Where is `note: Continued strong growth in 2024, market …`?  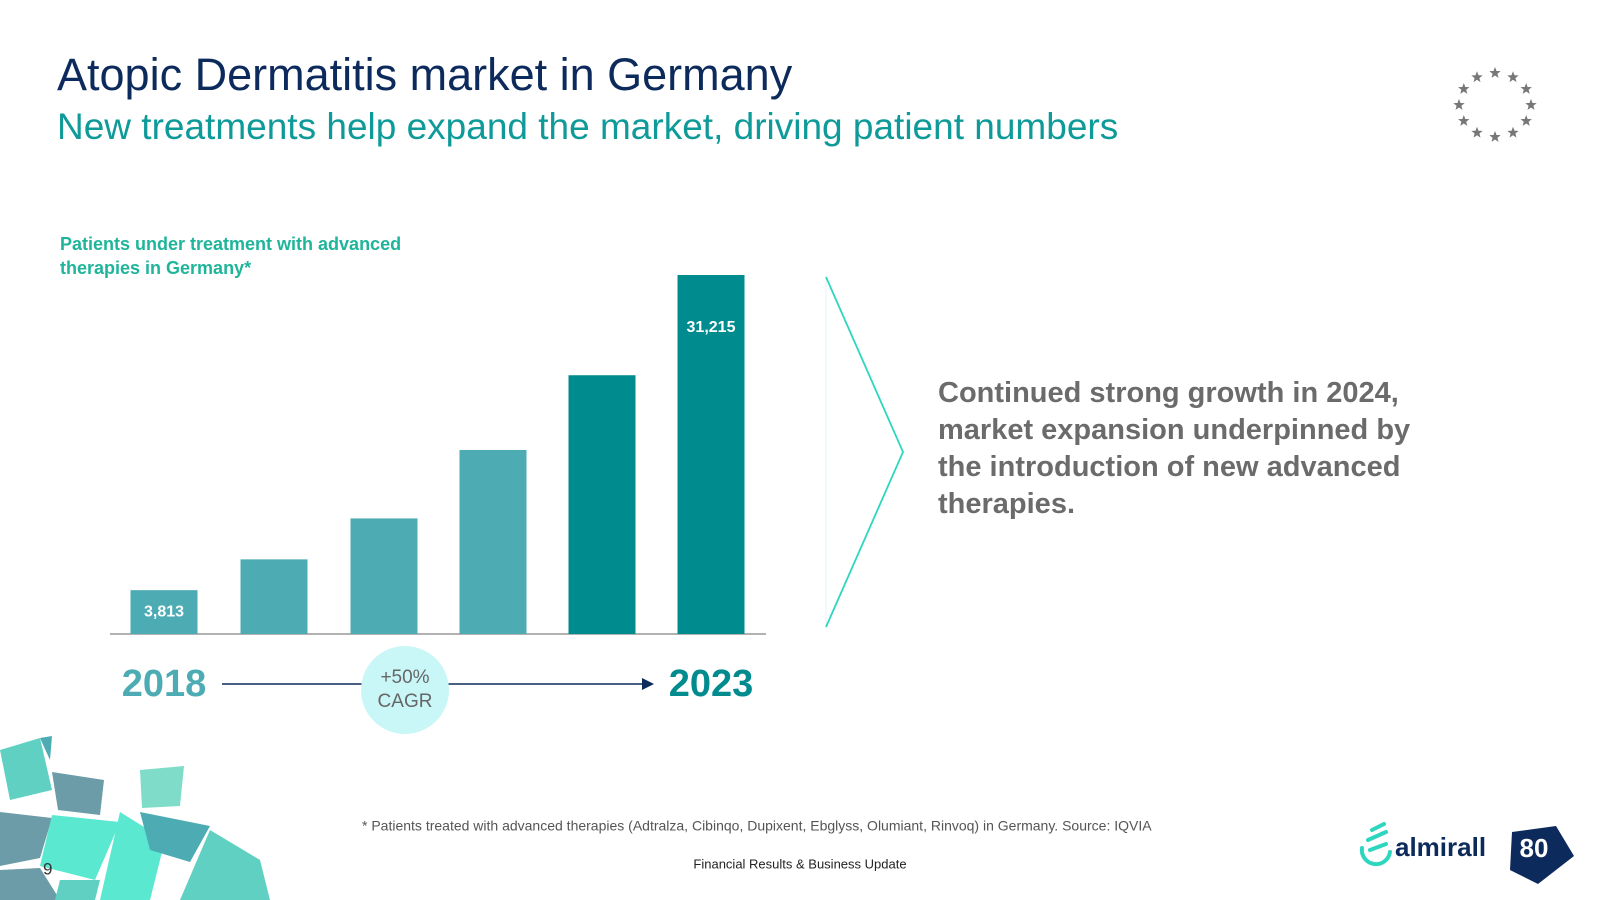 note: Continued strong growth in 2024, market … is located at coordinates (1174, 448).